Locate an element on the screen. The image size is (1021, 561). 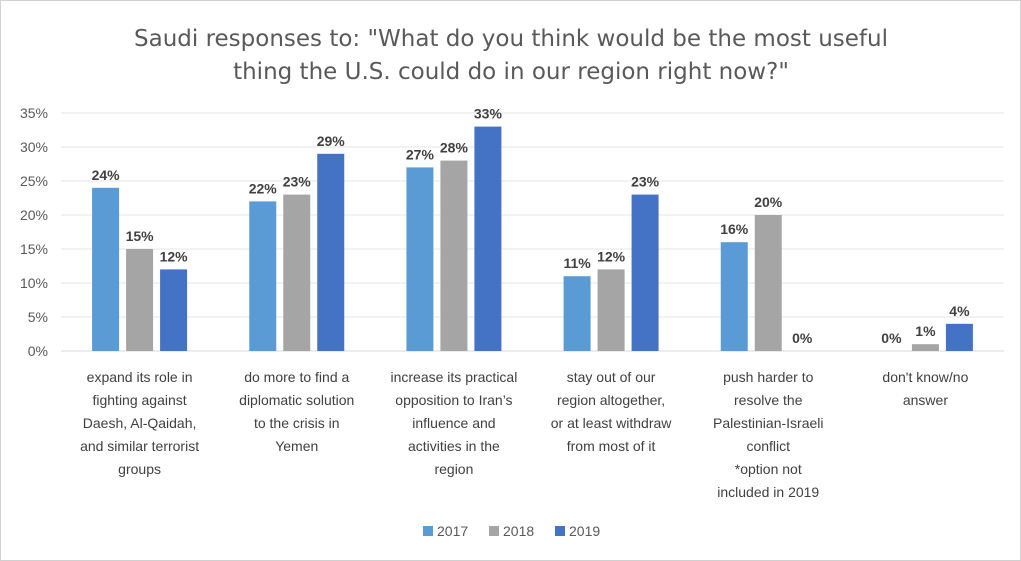
category-label-line: conflict is located at coordinates (768, 446).